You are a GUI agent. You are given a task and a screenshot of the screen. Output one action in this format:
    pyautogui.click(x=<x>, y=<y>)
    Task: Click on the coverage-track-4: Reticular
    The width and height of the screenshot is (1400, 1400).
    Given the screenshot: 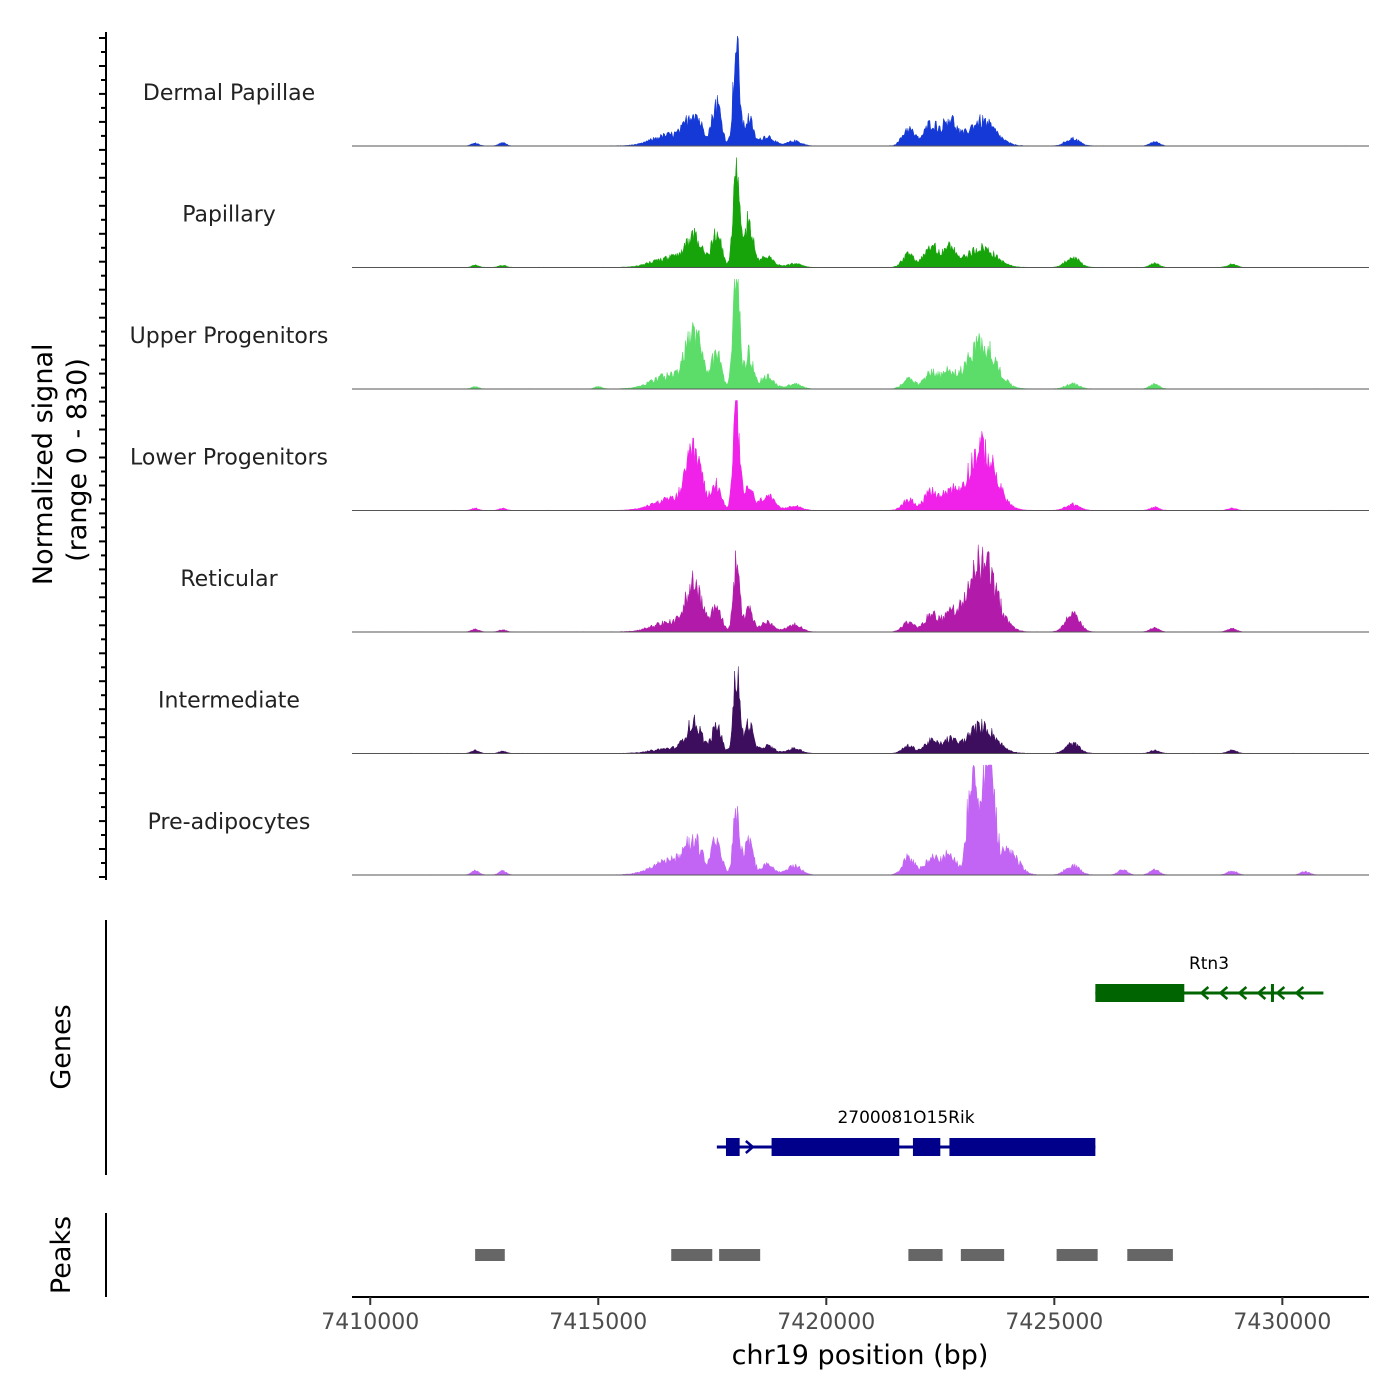 What is the action you would take?
    pyautogui.click(x=774, y=588)
    